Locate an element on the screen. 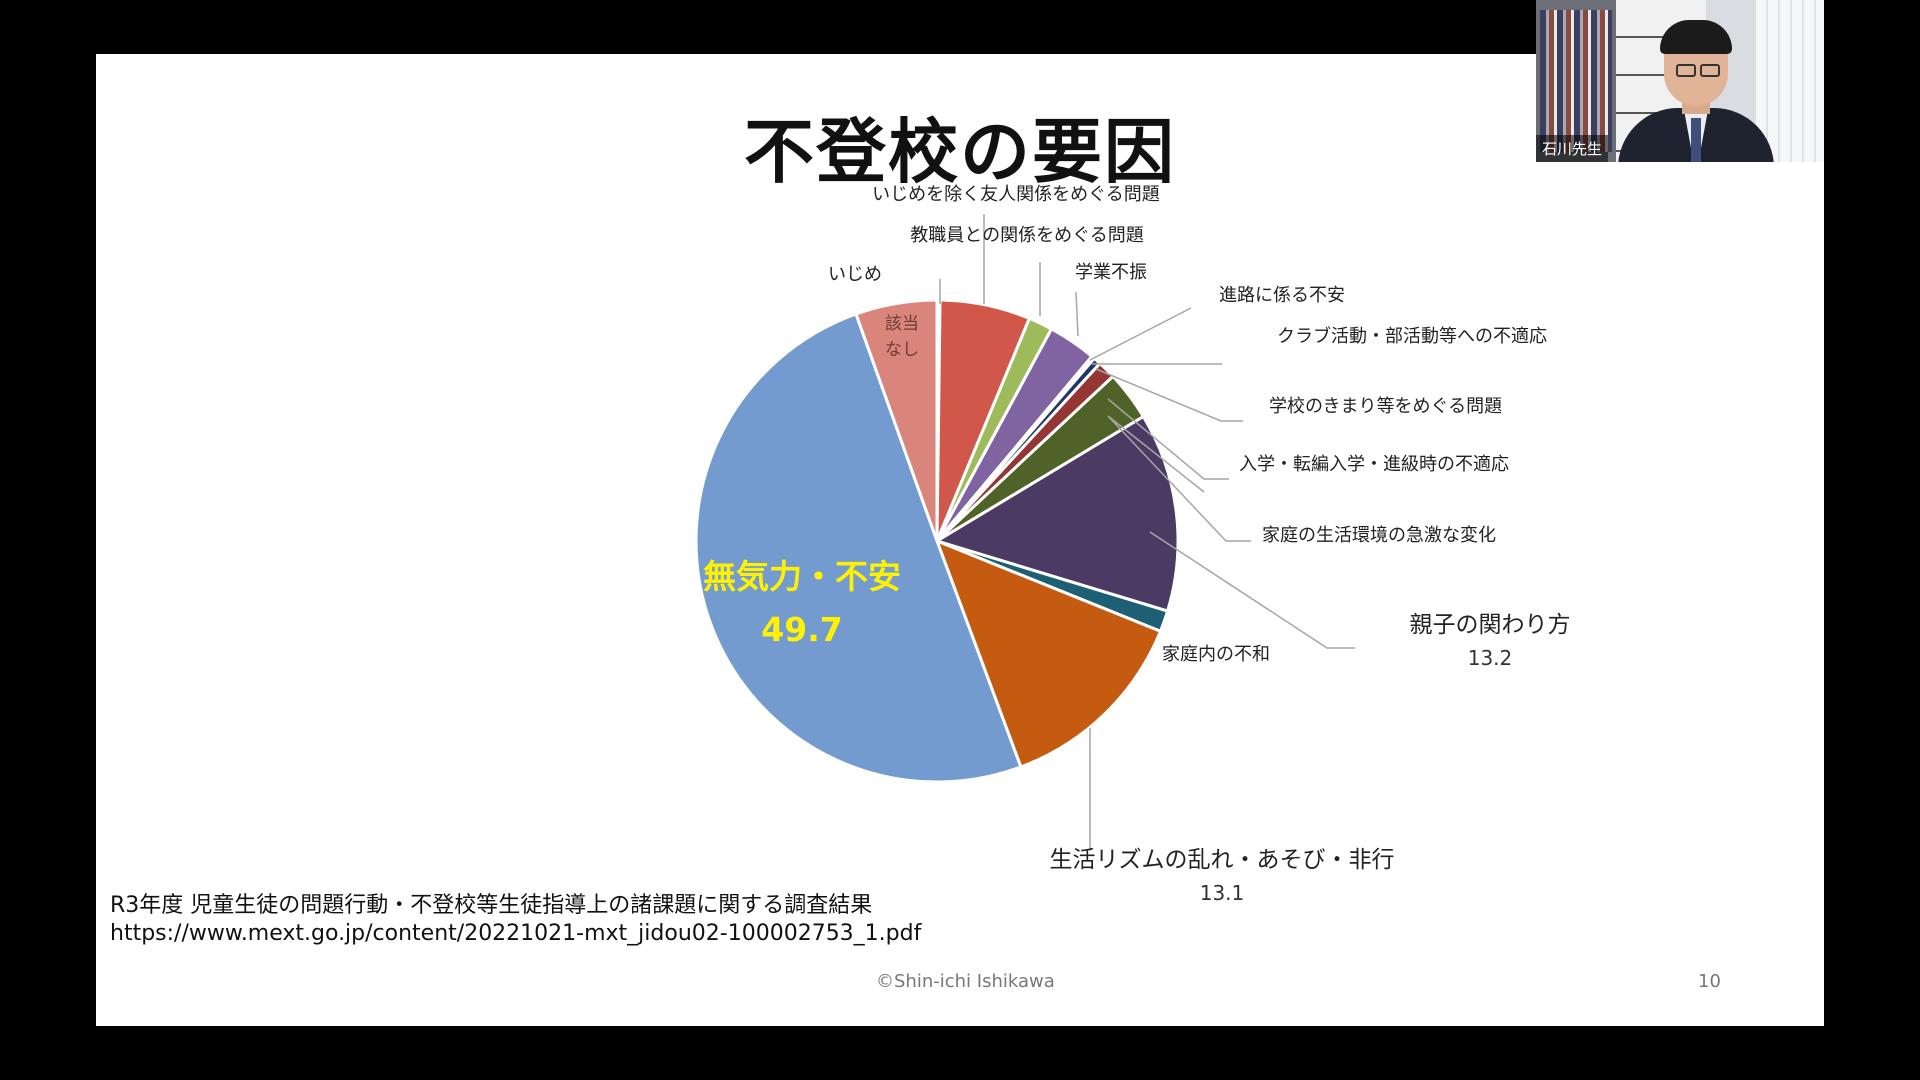 This screenshot has width=1920, height=1080. data-label-11: 13.1 is located at coordinates (1222, 893).